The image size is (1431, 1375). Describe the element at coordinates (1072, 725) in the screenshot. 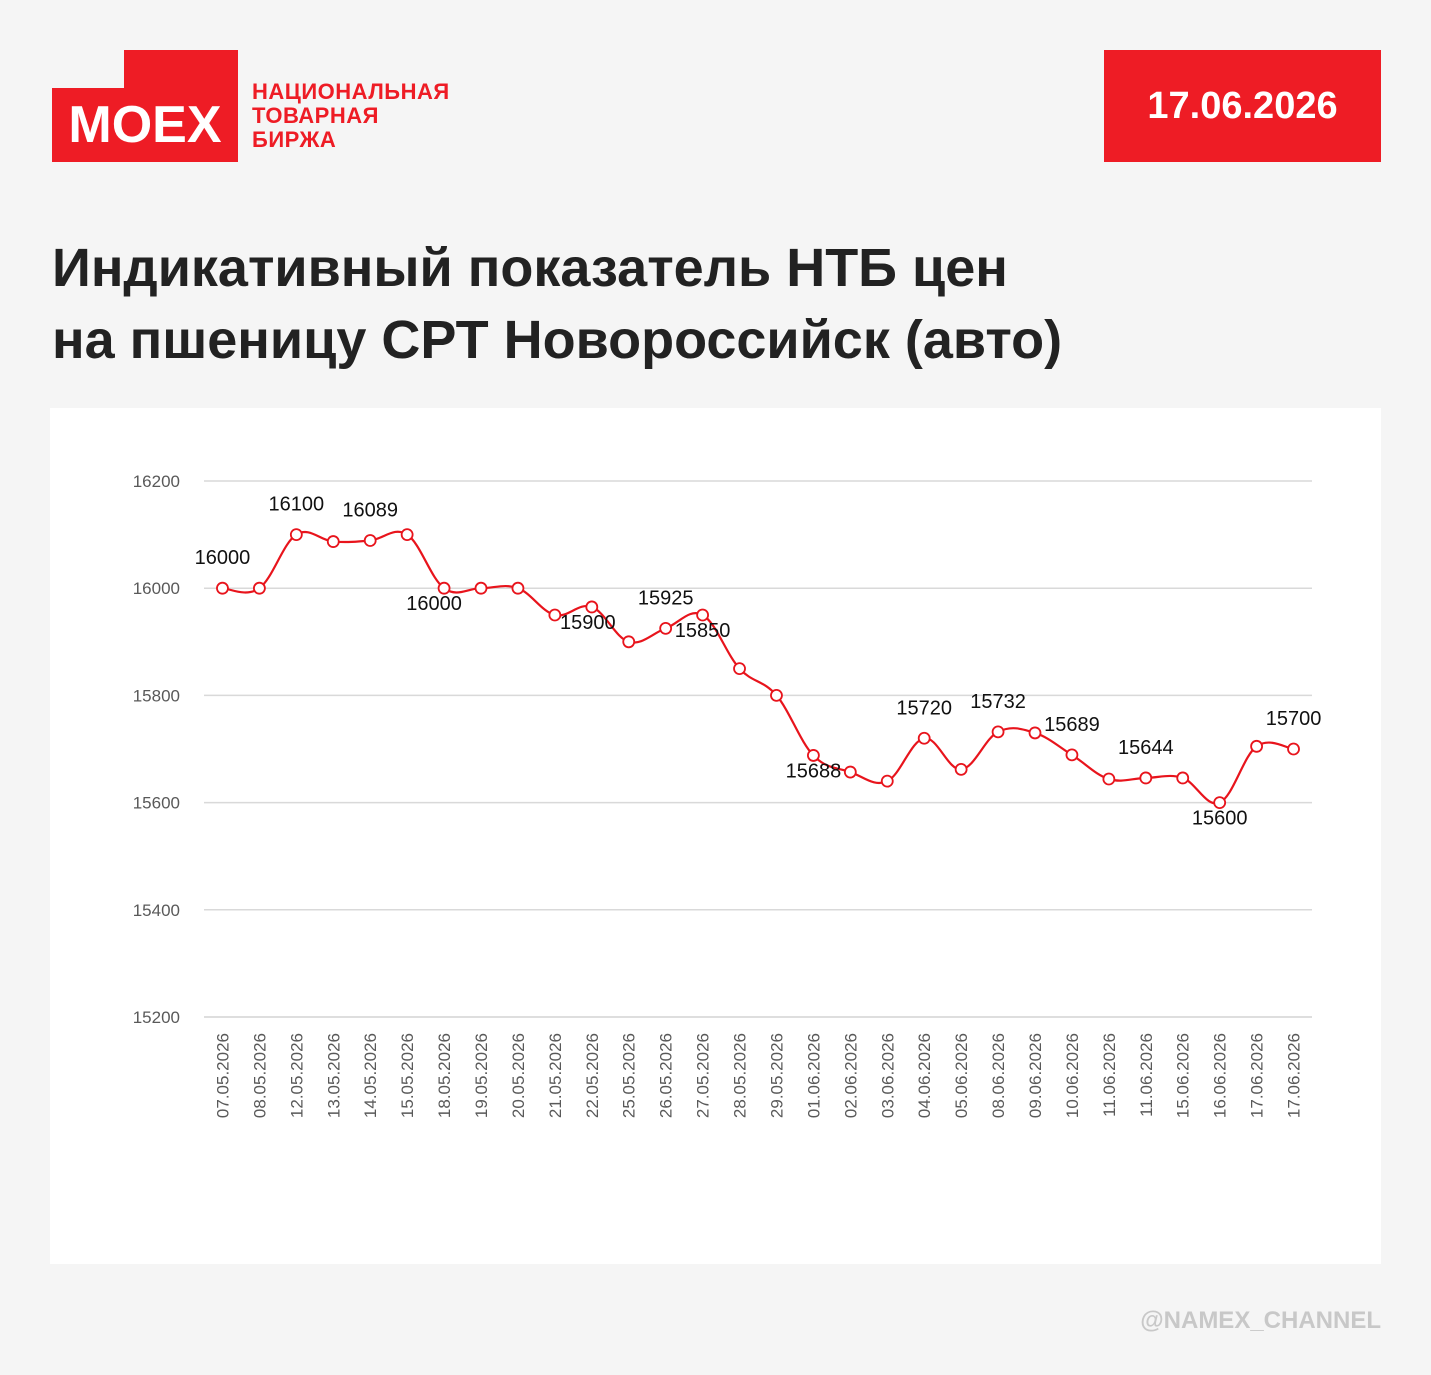

I see `data-label: 15689` at that location.